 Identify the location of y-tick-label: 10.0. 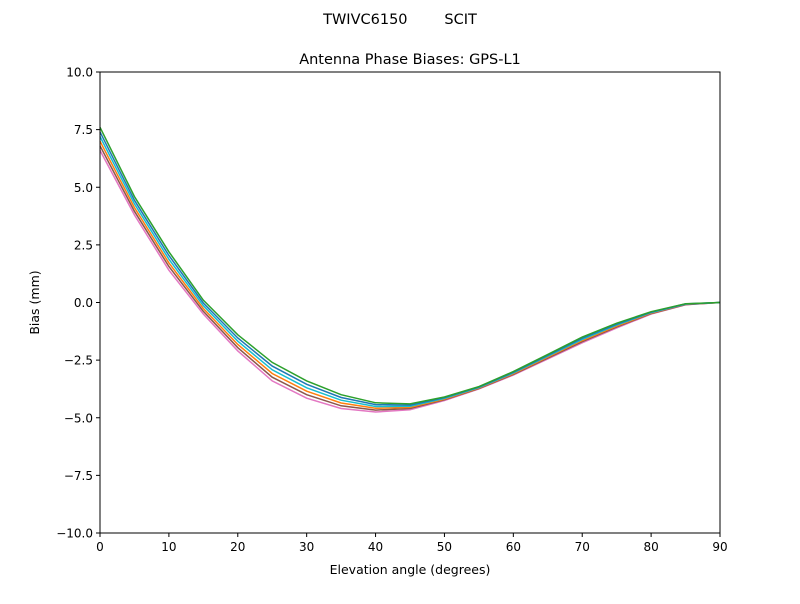
(79, 73).